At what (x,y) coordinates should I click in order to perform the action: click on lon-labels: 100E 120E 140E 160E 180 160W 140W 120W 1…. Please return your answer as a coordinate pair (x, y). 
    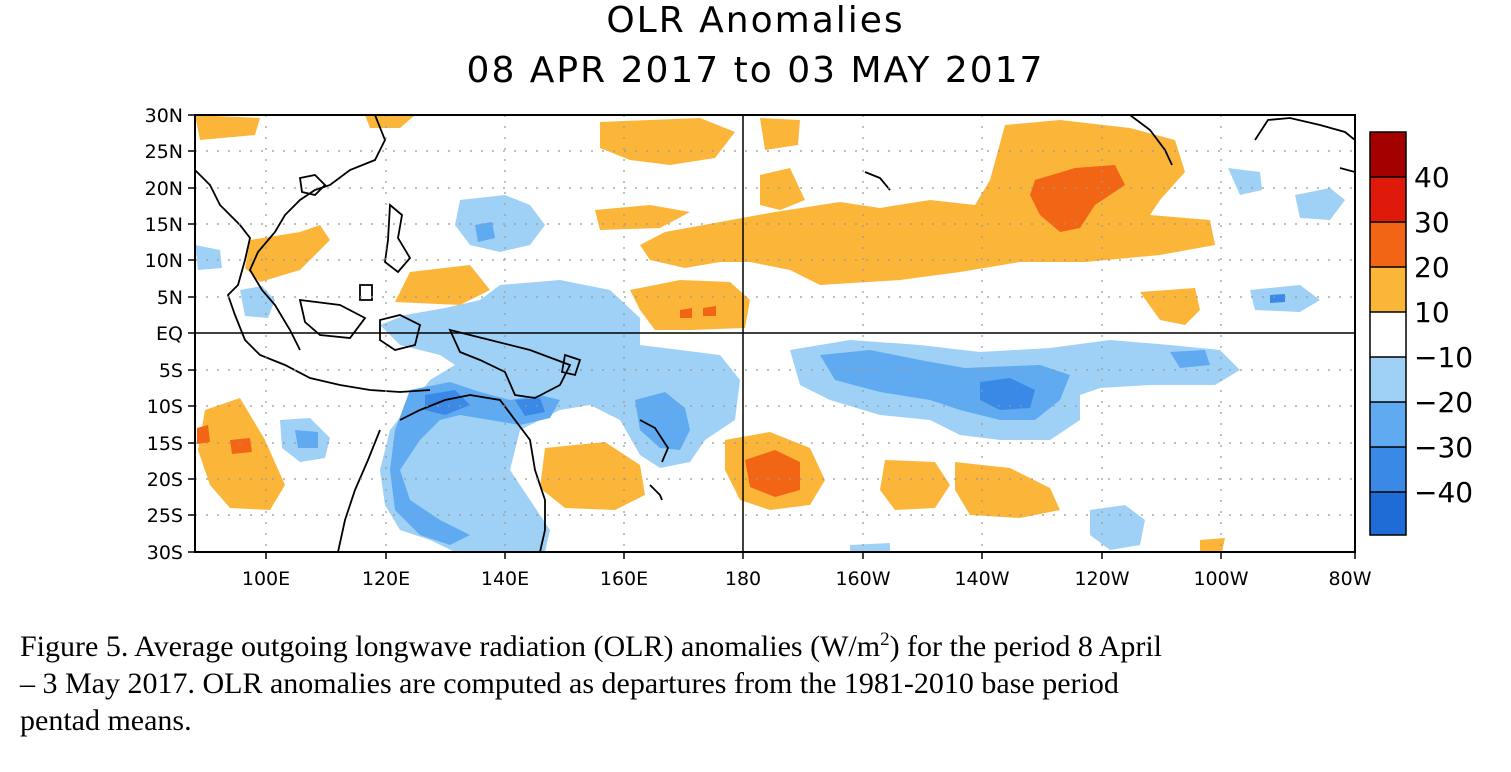
    Looking at the image, I should click on (807, 579).